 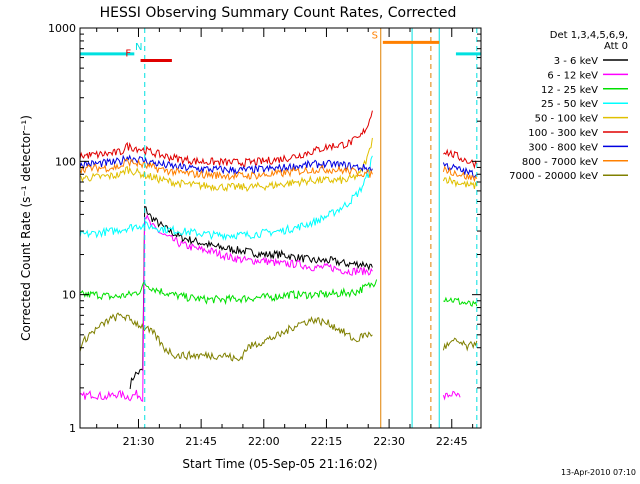 I want to click on legend-label-1: 6 - 12 keV, so click(x=572, y=75).